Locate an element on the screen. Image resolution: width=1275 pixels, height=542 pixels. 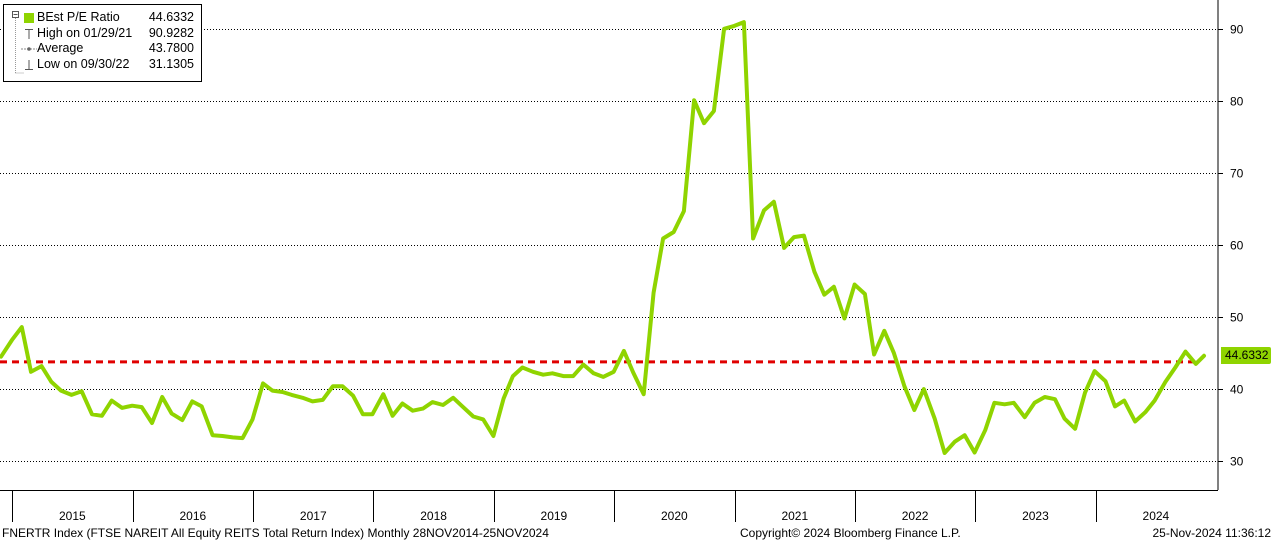
x-tick-label-2019: 2019 is located at coordinates (554, 516).